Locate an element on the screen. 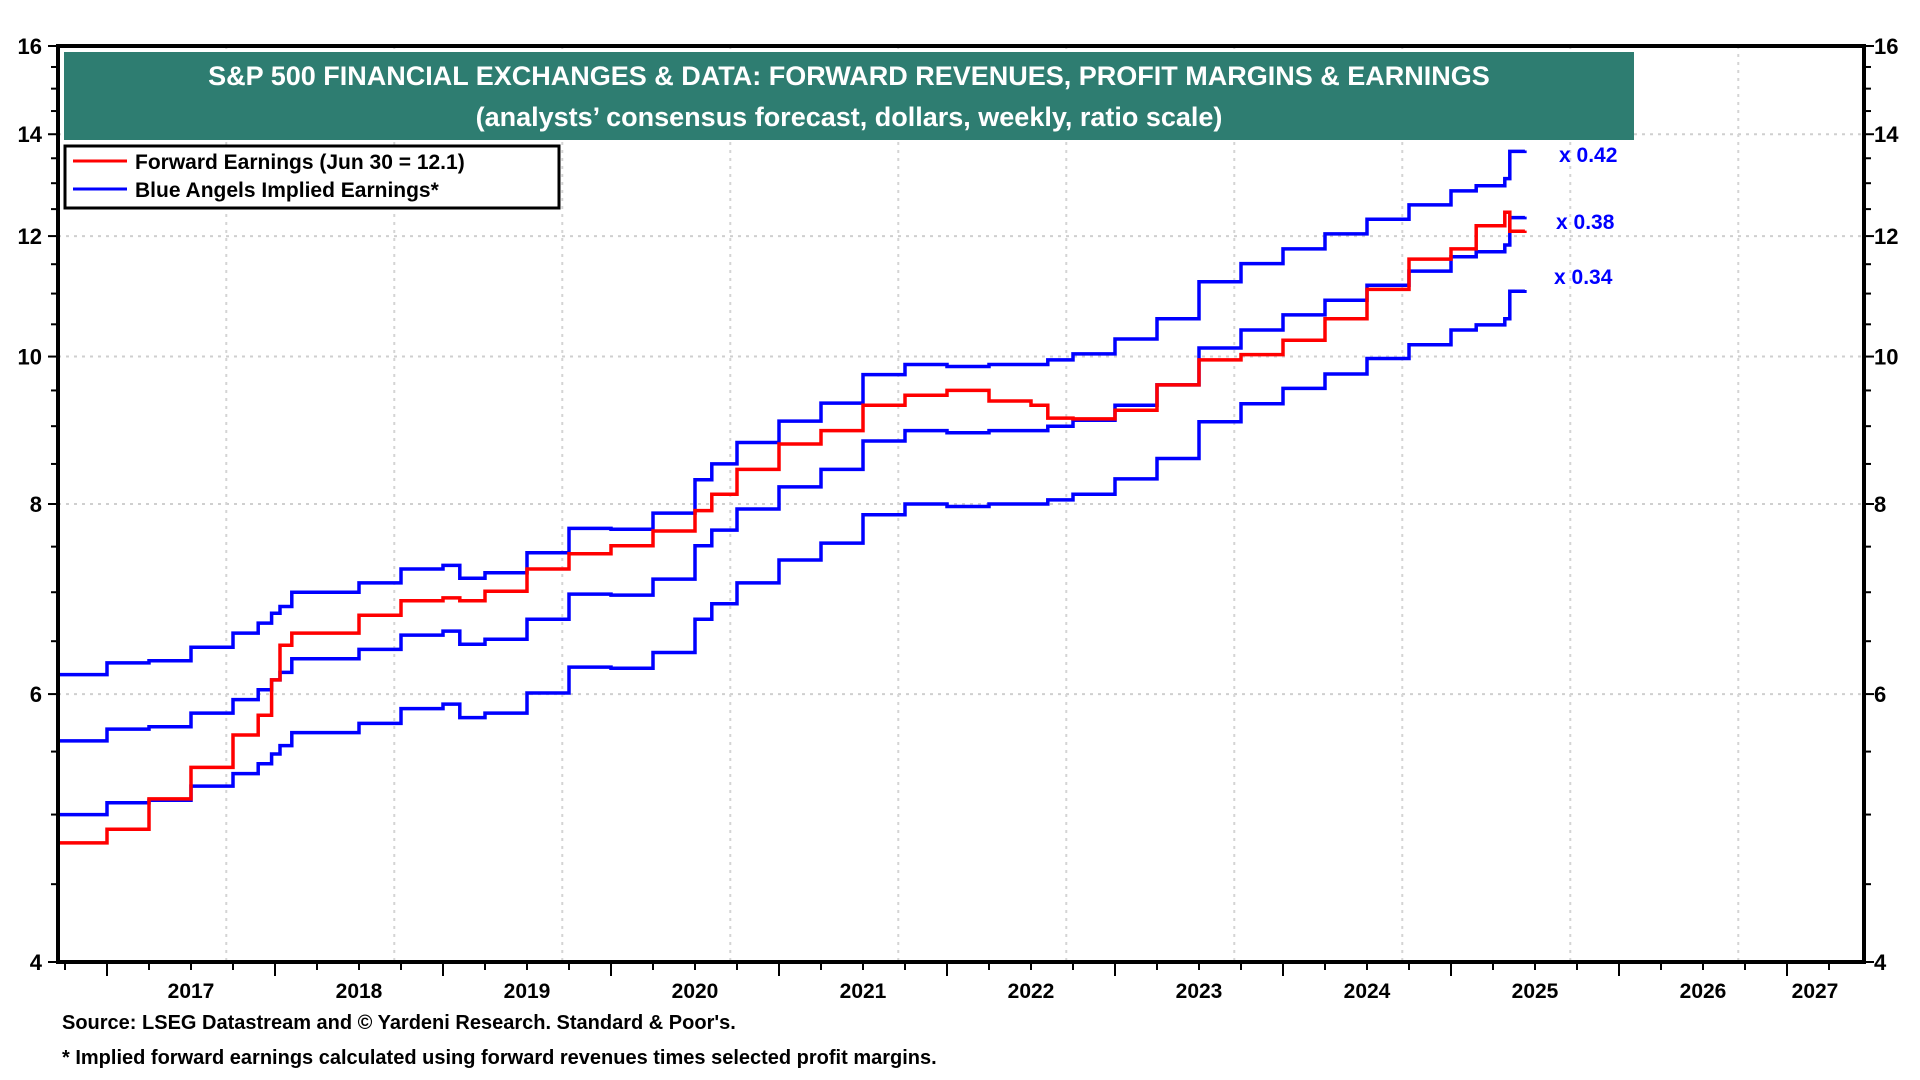  y-tick-label-right: 14 is located at coordinates (1886, 134).